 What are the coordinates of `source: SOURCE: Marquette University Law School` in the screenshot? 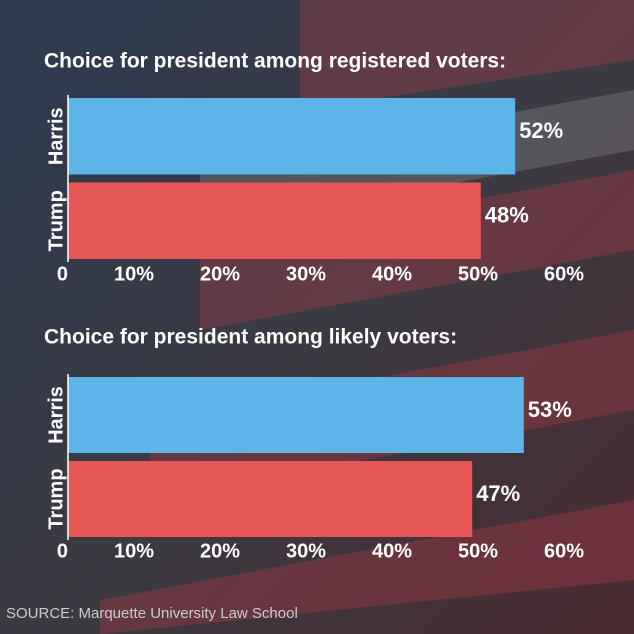 It's located at (152, 613).